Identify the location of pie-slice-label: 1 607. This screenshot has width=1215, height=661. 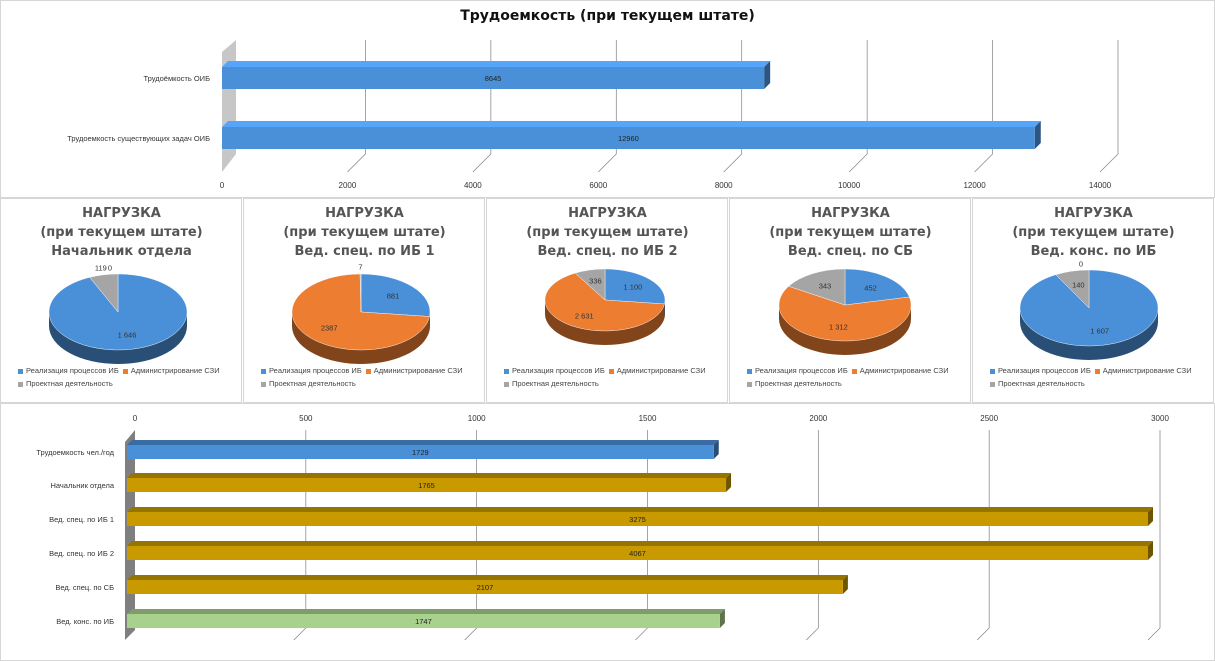
(1100, 331).